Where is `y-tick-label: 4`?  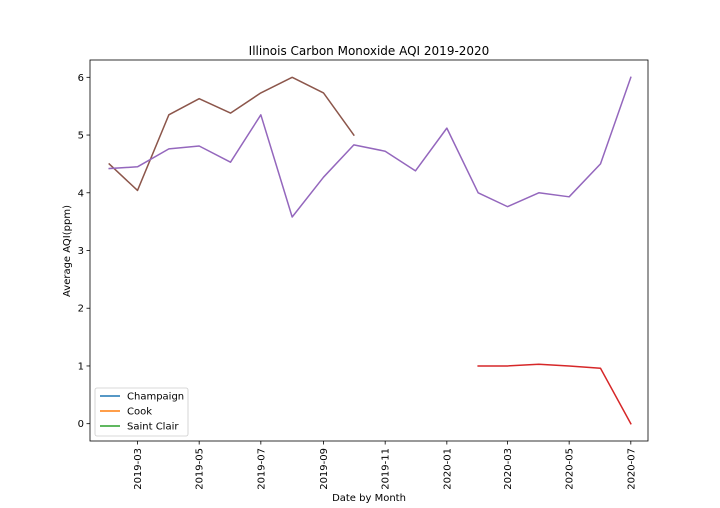
y-tick-label: 4 is located at coordinates (81, 193).